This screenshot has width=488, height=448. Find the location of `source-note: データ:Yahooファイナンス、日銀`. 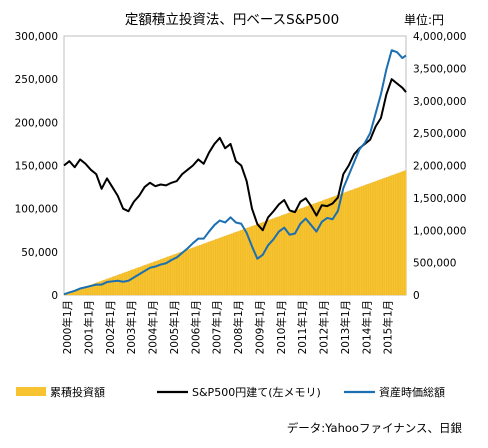

source-note: データ:Yahooファイナンス、日銀 is located at coordinates (375, 428).